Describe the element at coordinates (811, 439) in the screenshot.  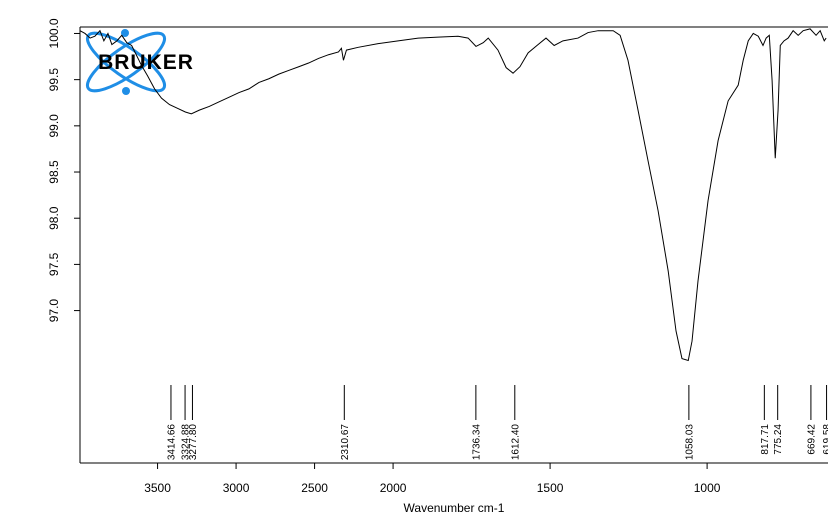
I see `peak-label: 669.42` at that location.